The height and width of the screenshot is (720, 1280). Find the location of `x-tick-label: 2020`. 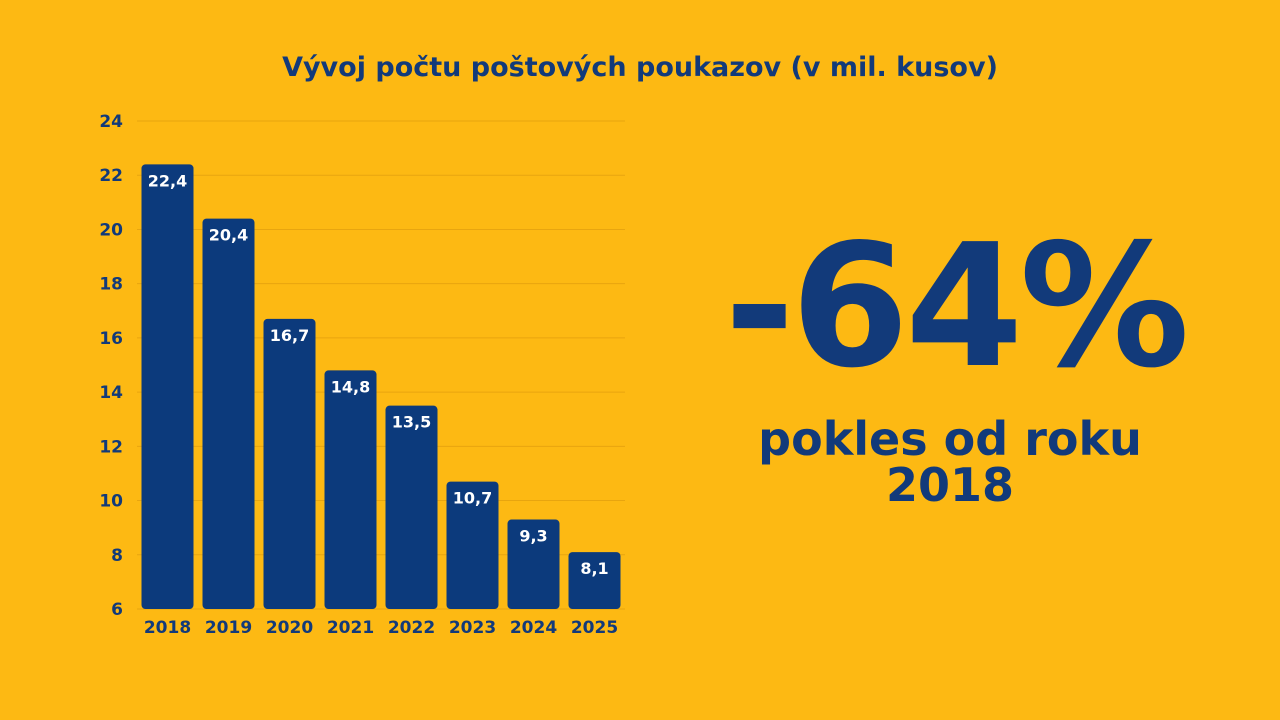

x-tick-label: 2020 is located at coordinates (289, 628).